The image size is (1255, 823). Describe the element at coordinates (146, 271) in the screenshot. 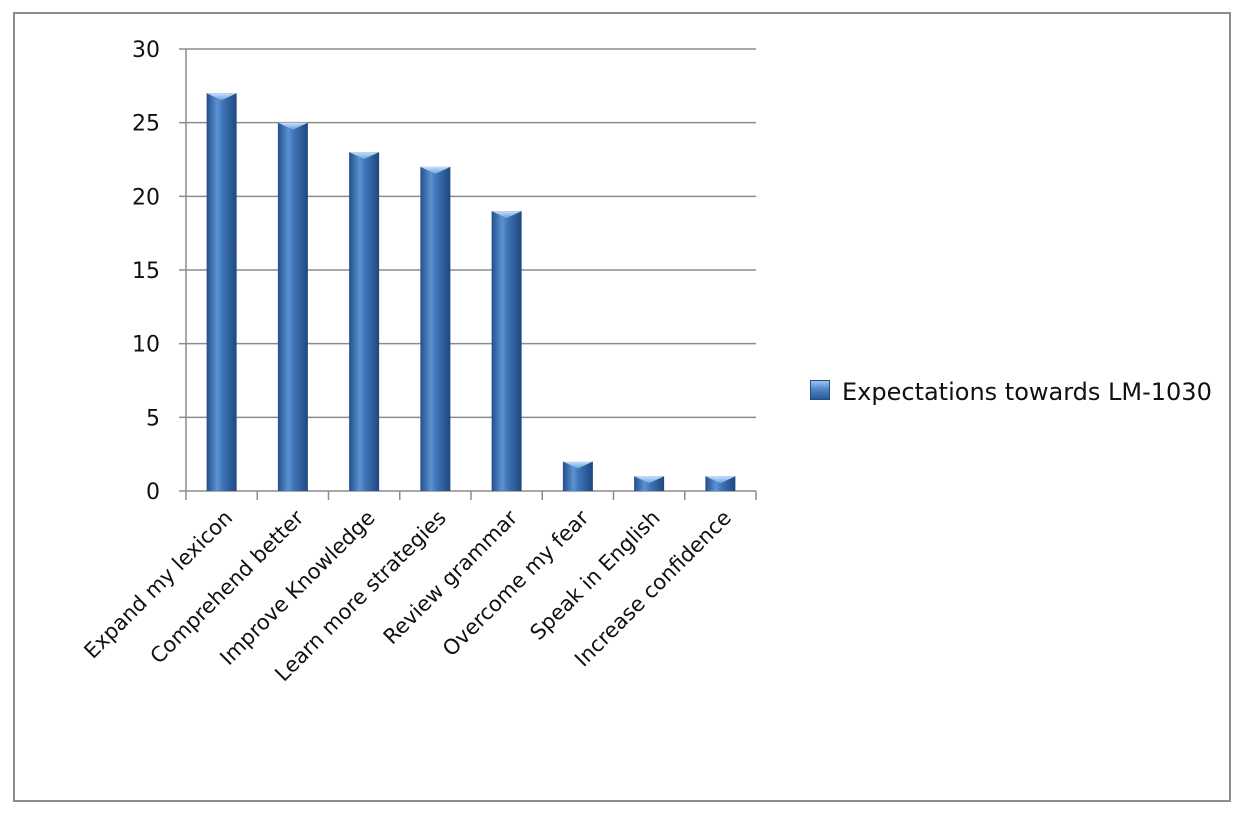

I see `y-tick-label: 15` at that location.